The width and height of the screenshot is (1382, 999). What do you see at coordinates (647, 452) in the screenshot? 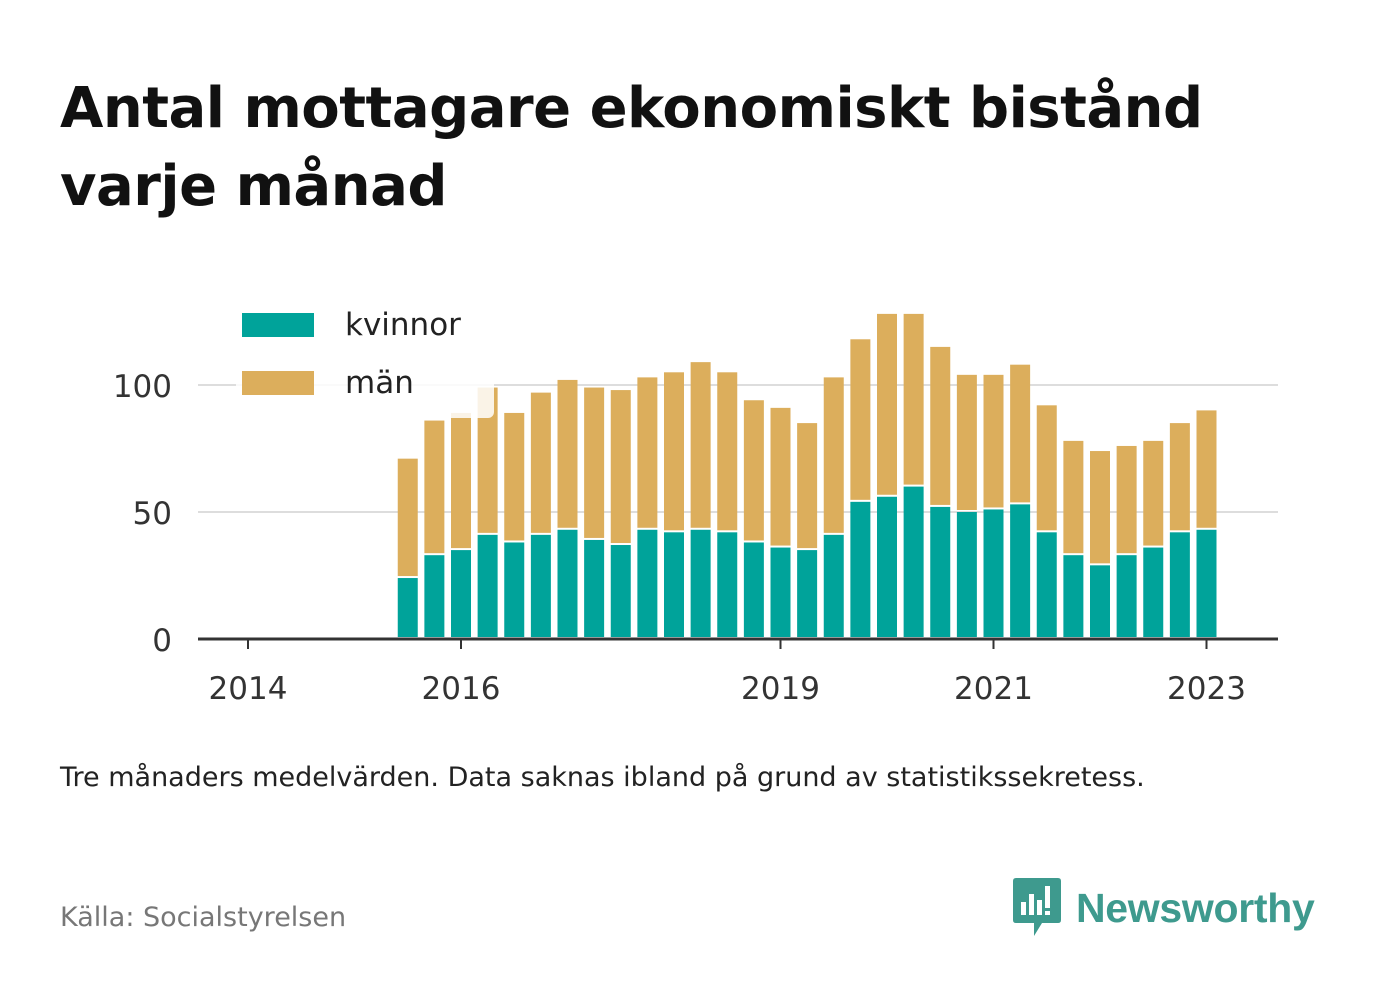
I see `bar-män-9` at bounding box center [647, 452].